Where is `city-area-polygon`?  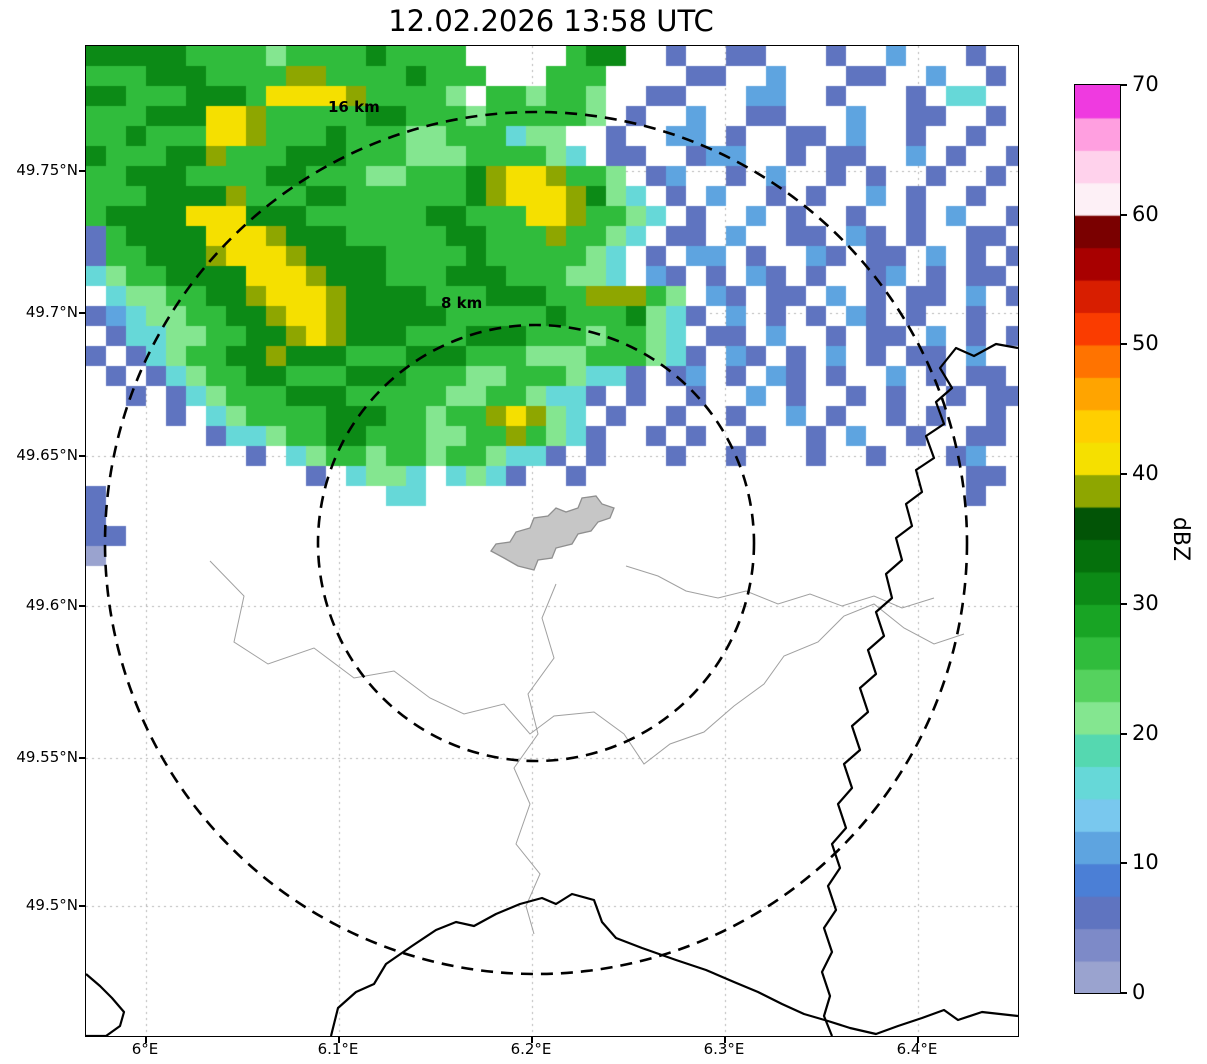 city-area-polygon is located at coordinates (552, 533).